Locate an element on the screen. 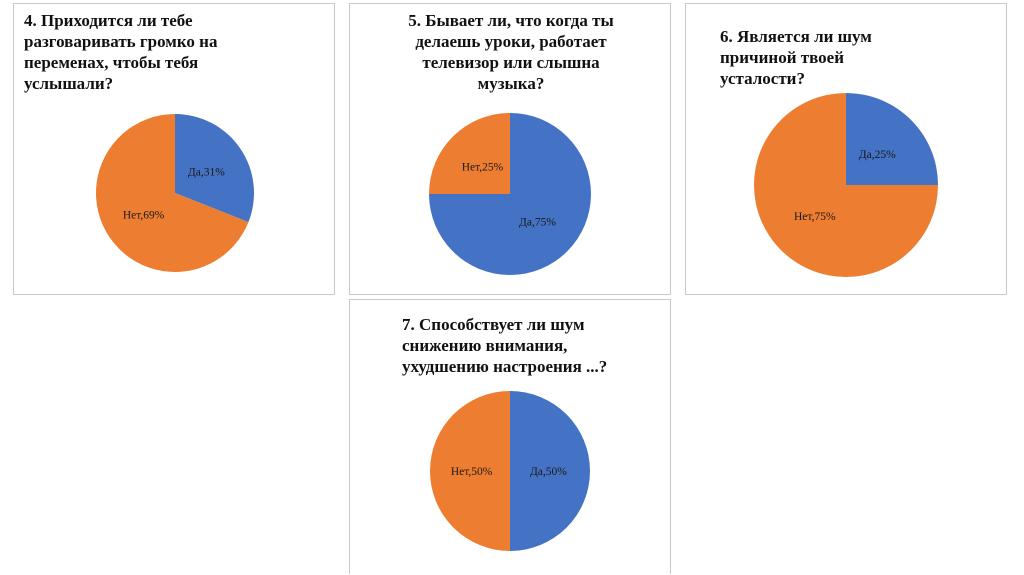 This screenshot has width=1024, height=575. pie-label-5-no: Нет,25% is located at coordinates (483, 168).